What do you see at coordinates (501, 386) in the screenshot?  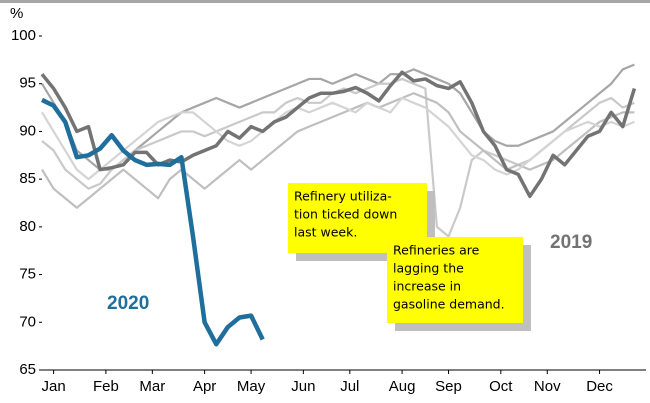 I see `x-tick-label: Oct` at bounding box center [501, 386].